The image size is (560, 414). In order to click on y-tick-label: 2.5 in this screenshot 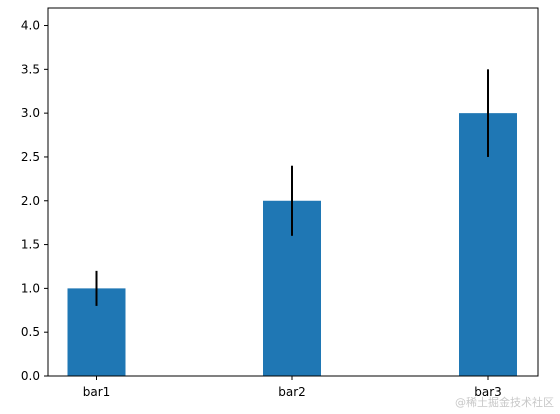, I will do `click(30, 157)`.